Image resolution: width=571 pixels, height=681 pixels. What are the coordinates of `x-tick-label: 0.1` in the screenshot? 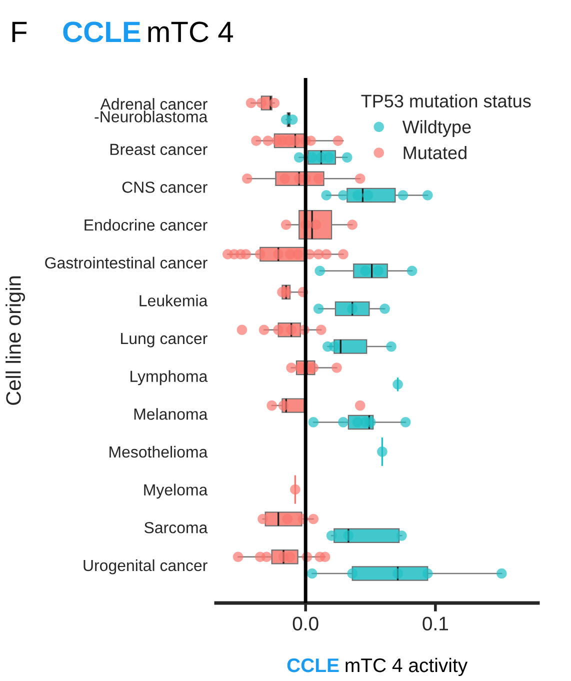 It's located at (435, 623).